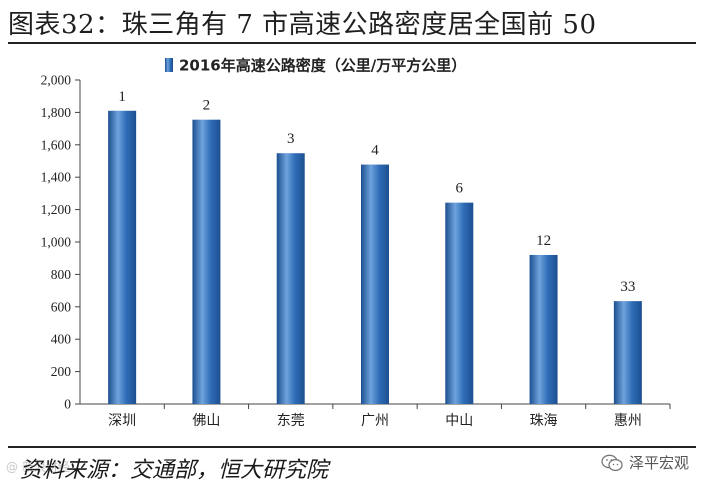 Image resolution: width=703 pixels, height=488 pixels. What do you see at coordinates (122, 421) in the screenshot?
I see `x-tick-label: 深圳` at bounding box center [122, 421].